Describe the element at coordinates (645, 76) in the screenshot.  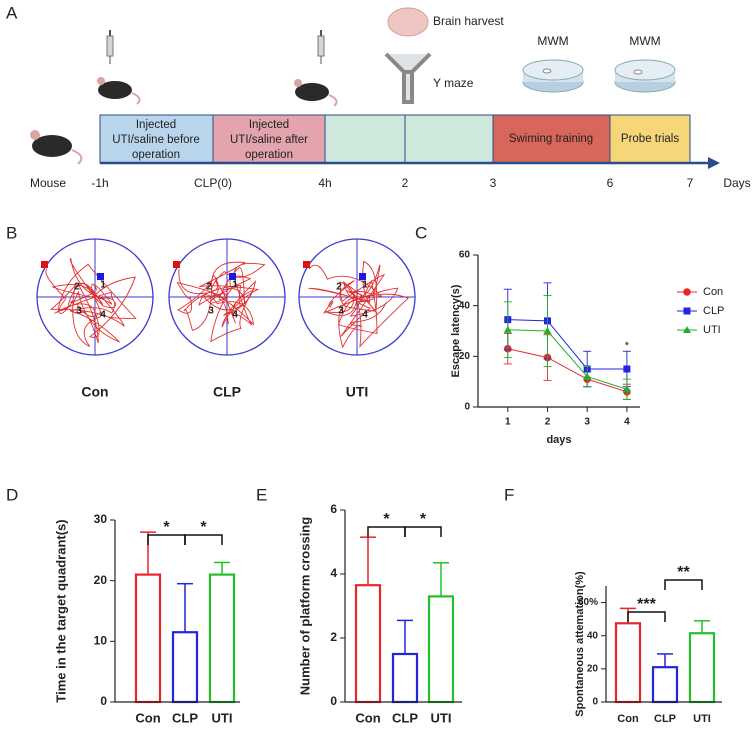
I see `pool-icon` at that location.